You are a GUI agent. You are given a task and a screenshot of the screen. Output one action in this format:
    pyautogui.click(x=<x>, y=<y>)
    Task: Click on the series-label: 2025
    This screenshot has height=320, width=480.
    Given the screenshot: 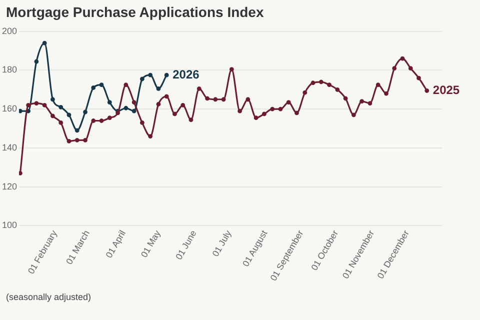 What is the action you would take?
    pyautogui.click(x=446, y=89)
    